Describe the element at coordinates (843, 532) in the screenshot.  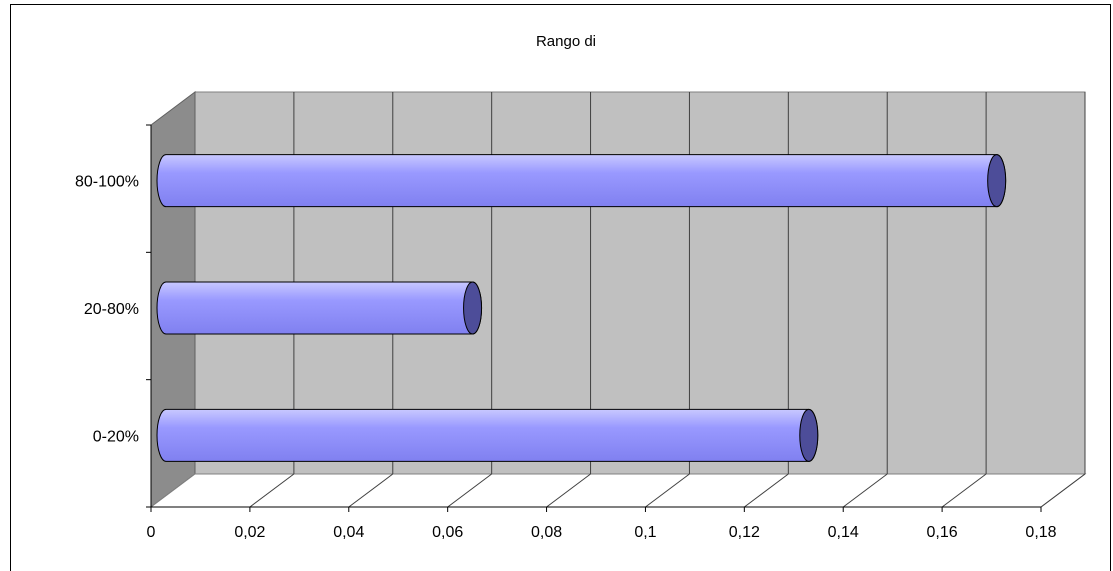
I see `x-tick-label: 0,14` at that location.